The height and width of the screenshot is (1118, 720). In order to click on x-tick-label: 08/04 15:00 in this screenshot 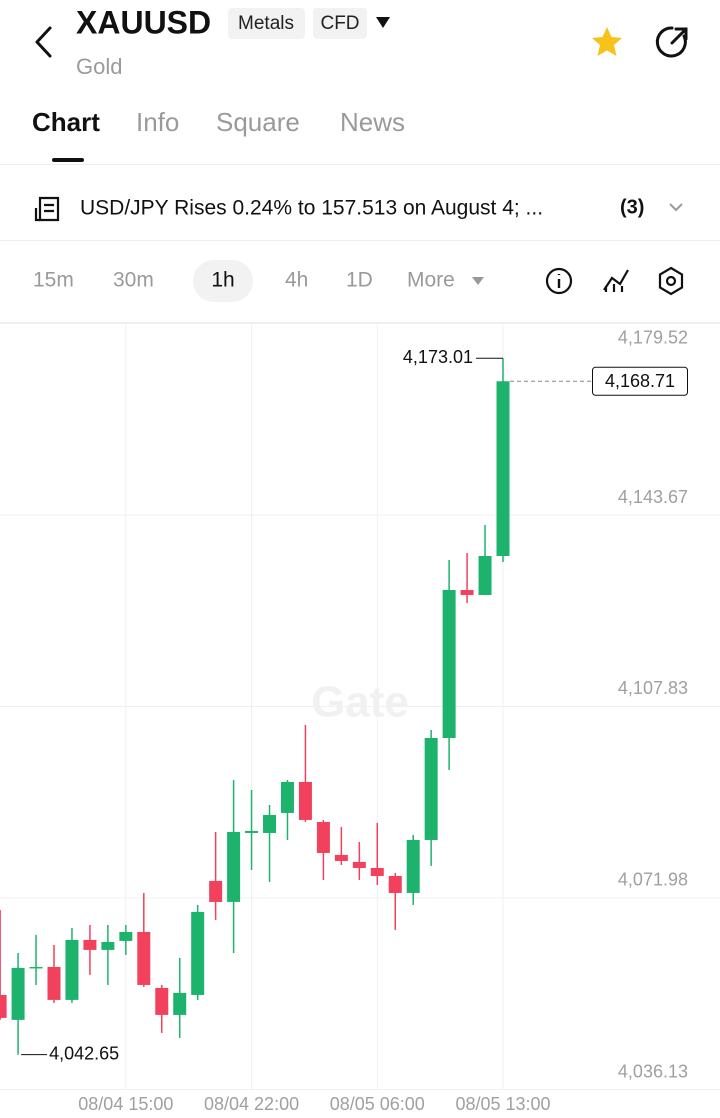, I will do `click(125, 1104)`.